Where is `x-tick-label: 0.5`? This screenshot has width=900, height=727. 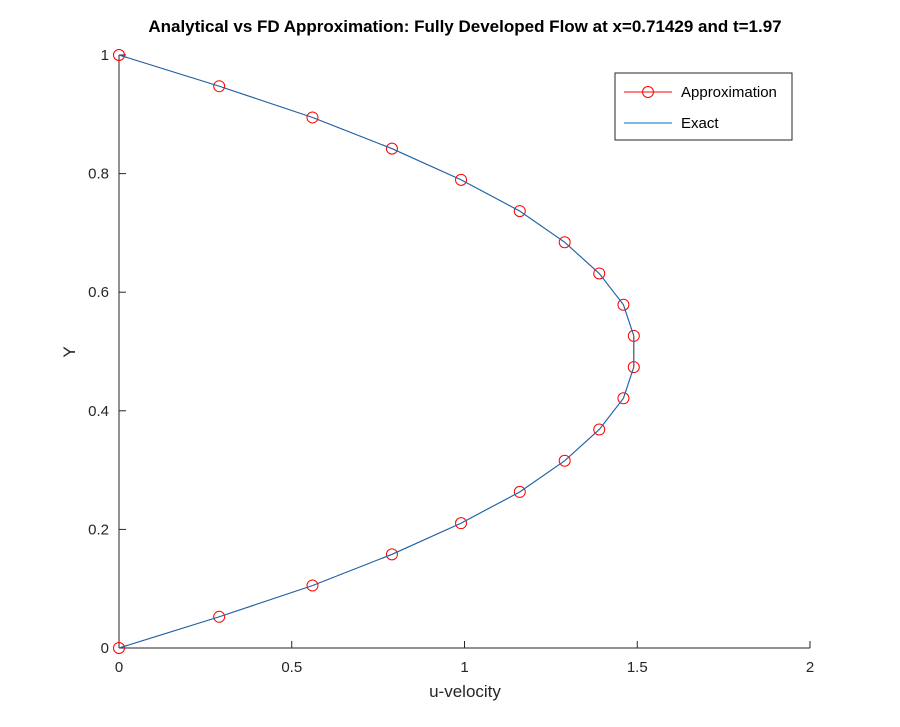 x-tick-label: 0.5 is located at coordinates (291, 667).